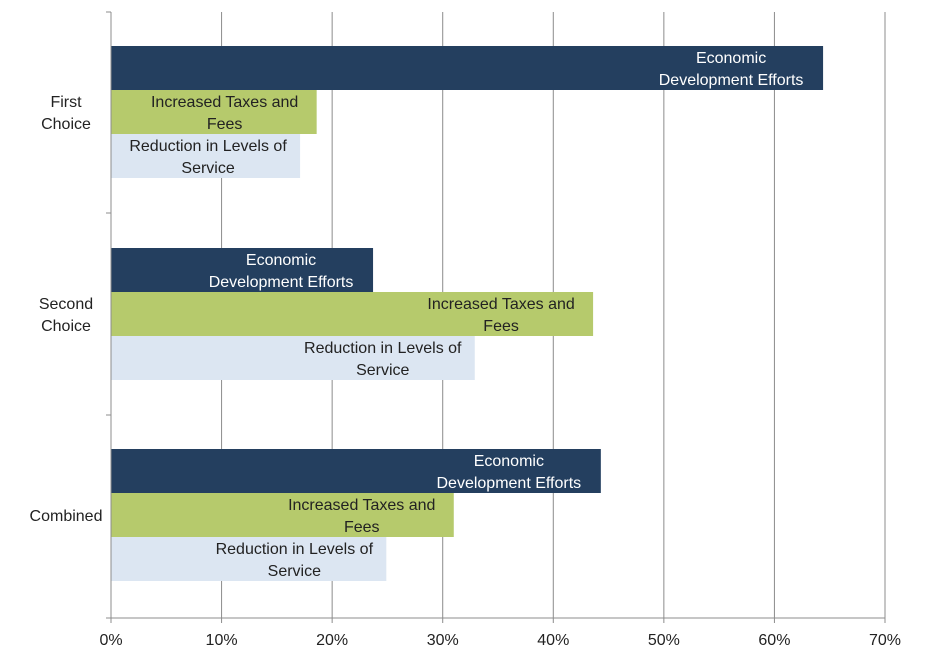  What do you see at coordinates (885, 640) in the screenshot?
I see `x-tick-label: 70%` at bounding box center [885, 640].